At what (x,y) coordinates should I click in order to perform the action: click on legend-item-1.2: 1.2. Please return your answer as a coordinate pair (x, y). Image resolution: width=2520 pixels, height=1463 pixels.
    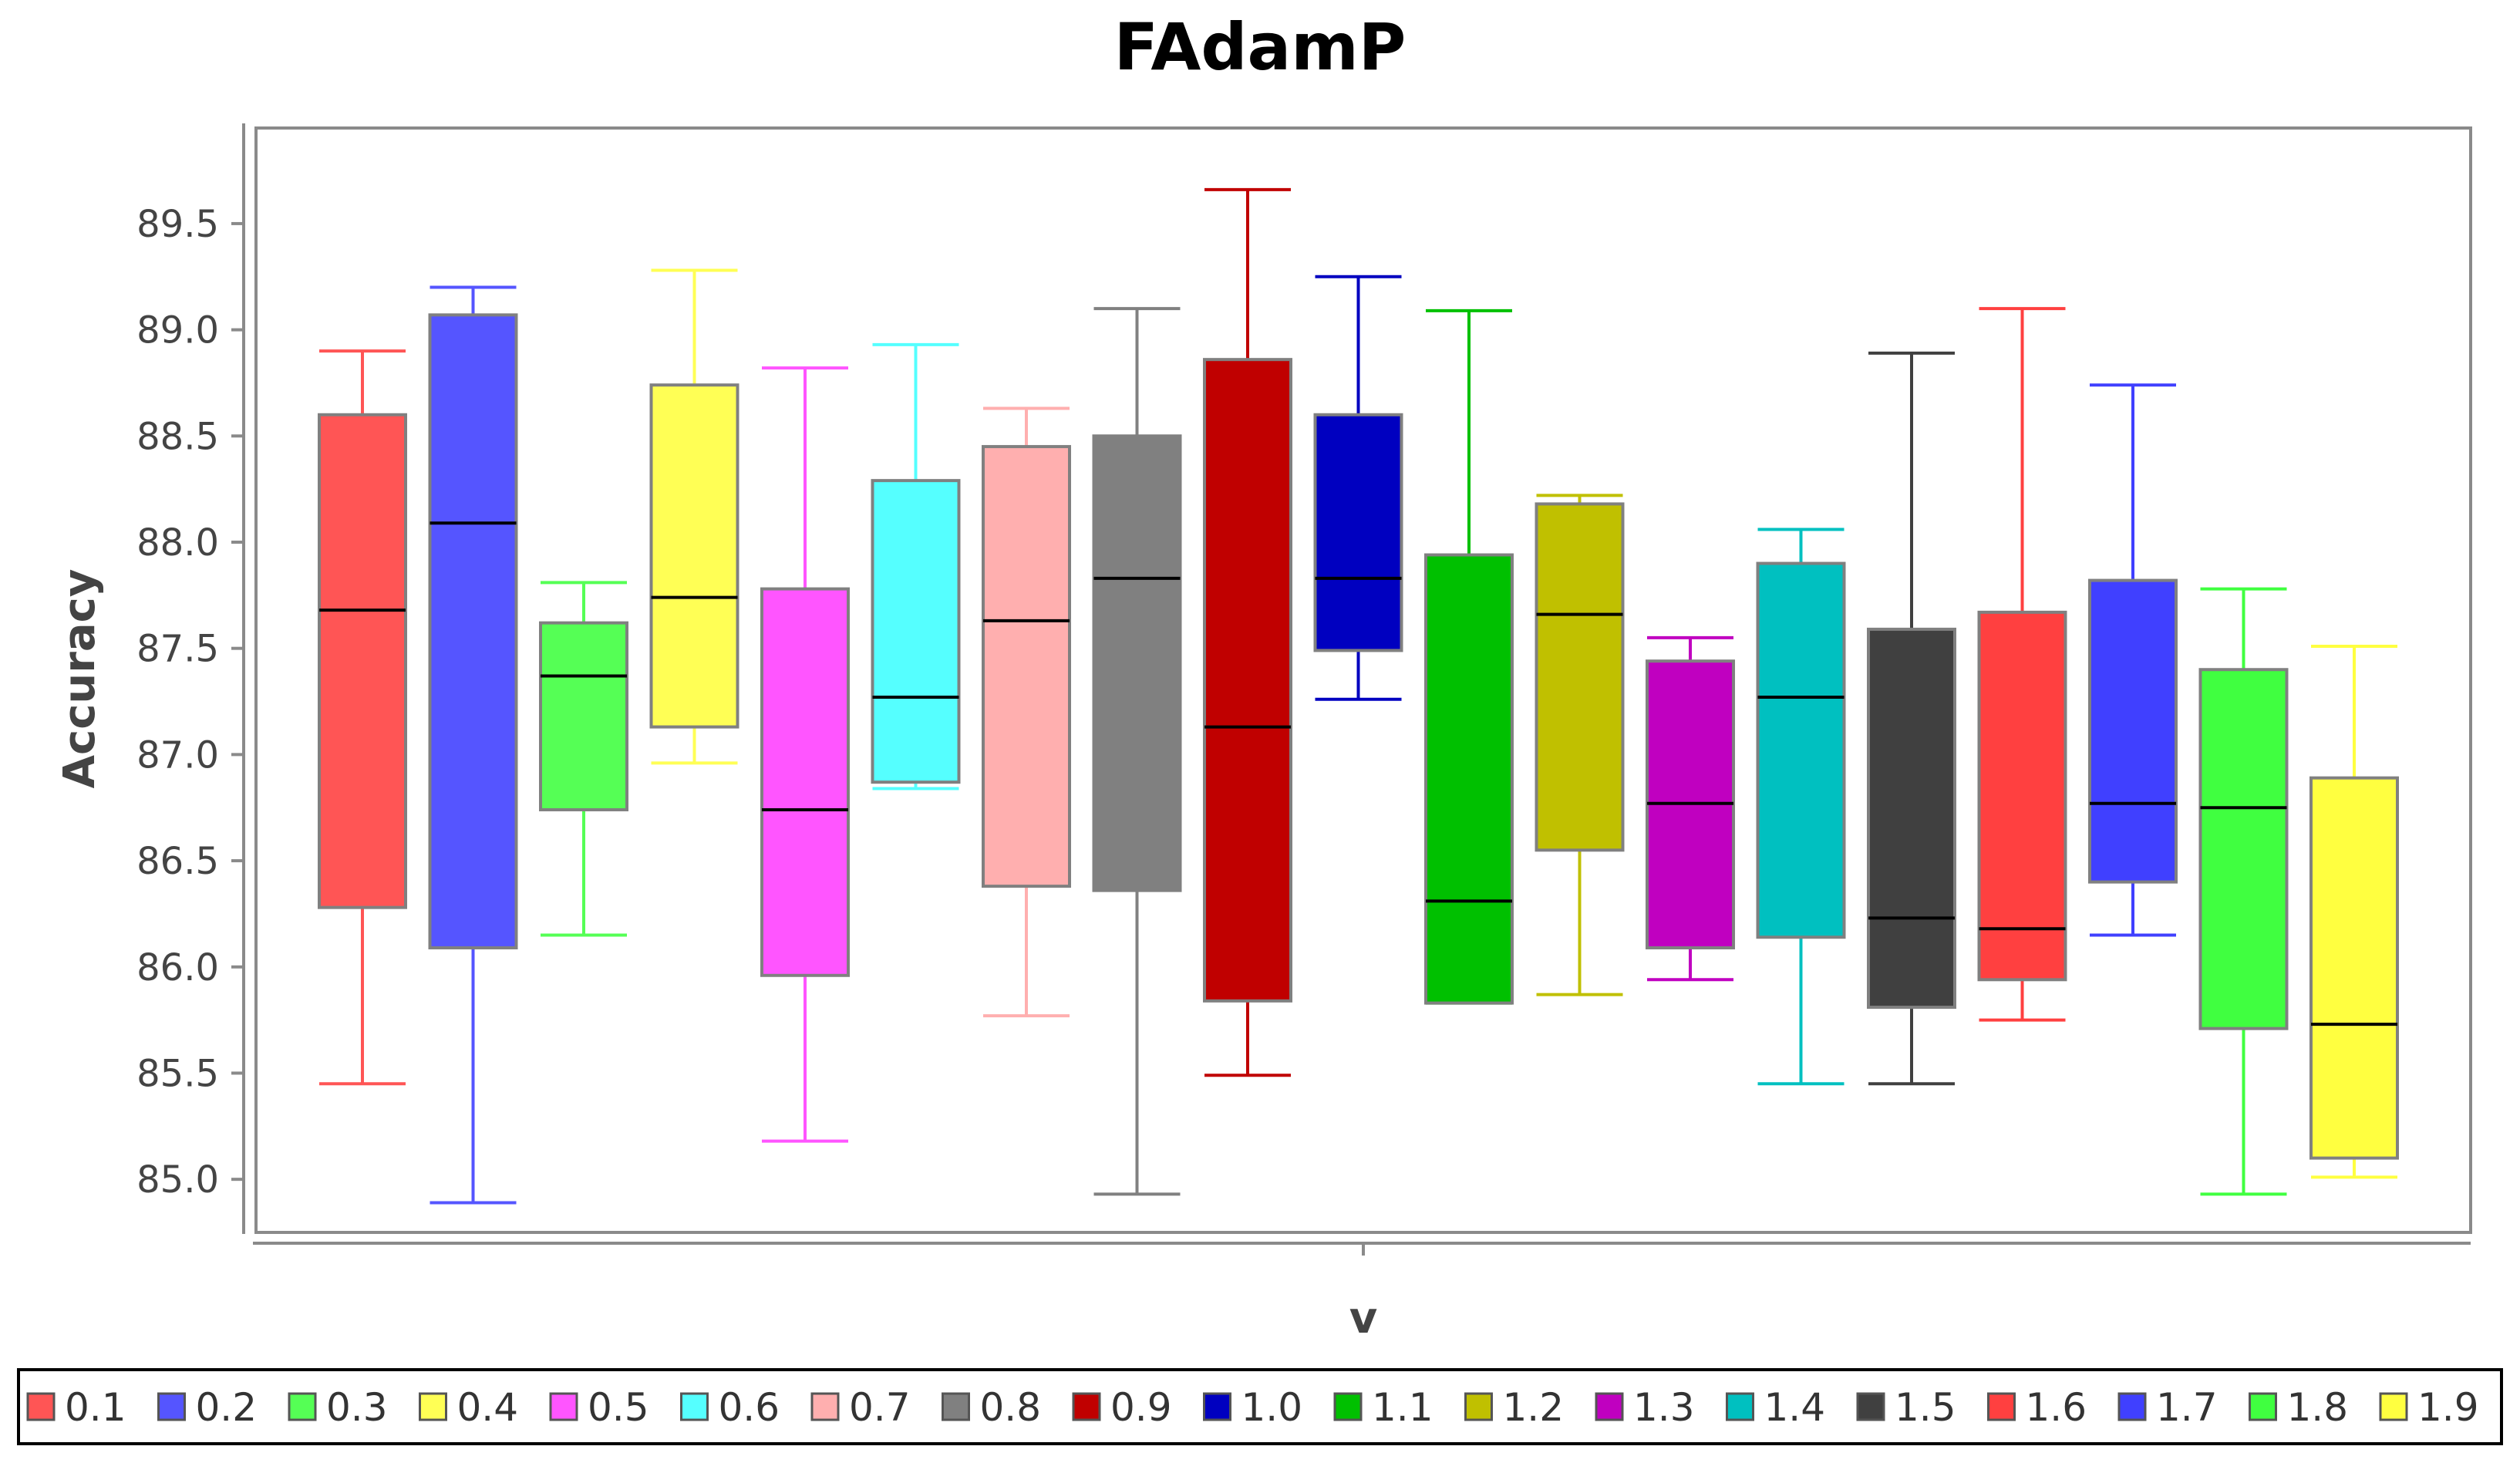
    Looking at the image, I should click on (1514, 1407).